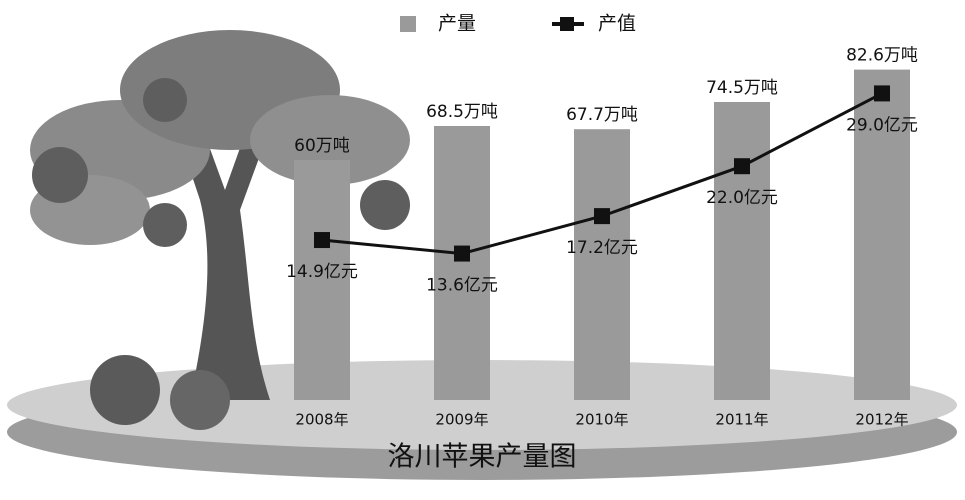 This screenshot has width=965, height=500. What do you see at coordinates (601, 420) in the screenshot?
I see `x-tick-label: 2010年` at bounding box center [601, 420].